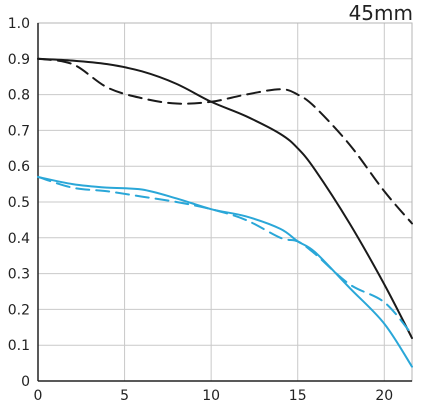 The height and width of the screenshot is (408, 422). What do you see at coordinates (381, 13) in the screenshot?
I see `chart-title: 45mm` at bounding box center [381, 13].